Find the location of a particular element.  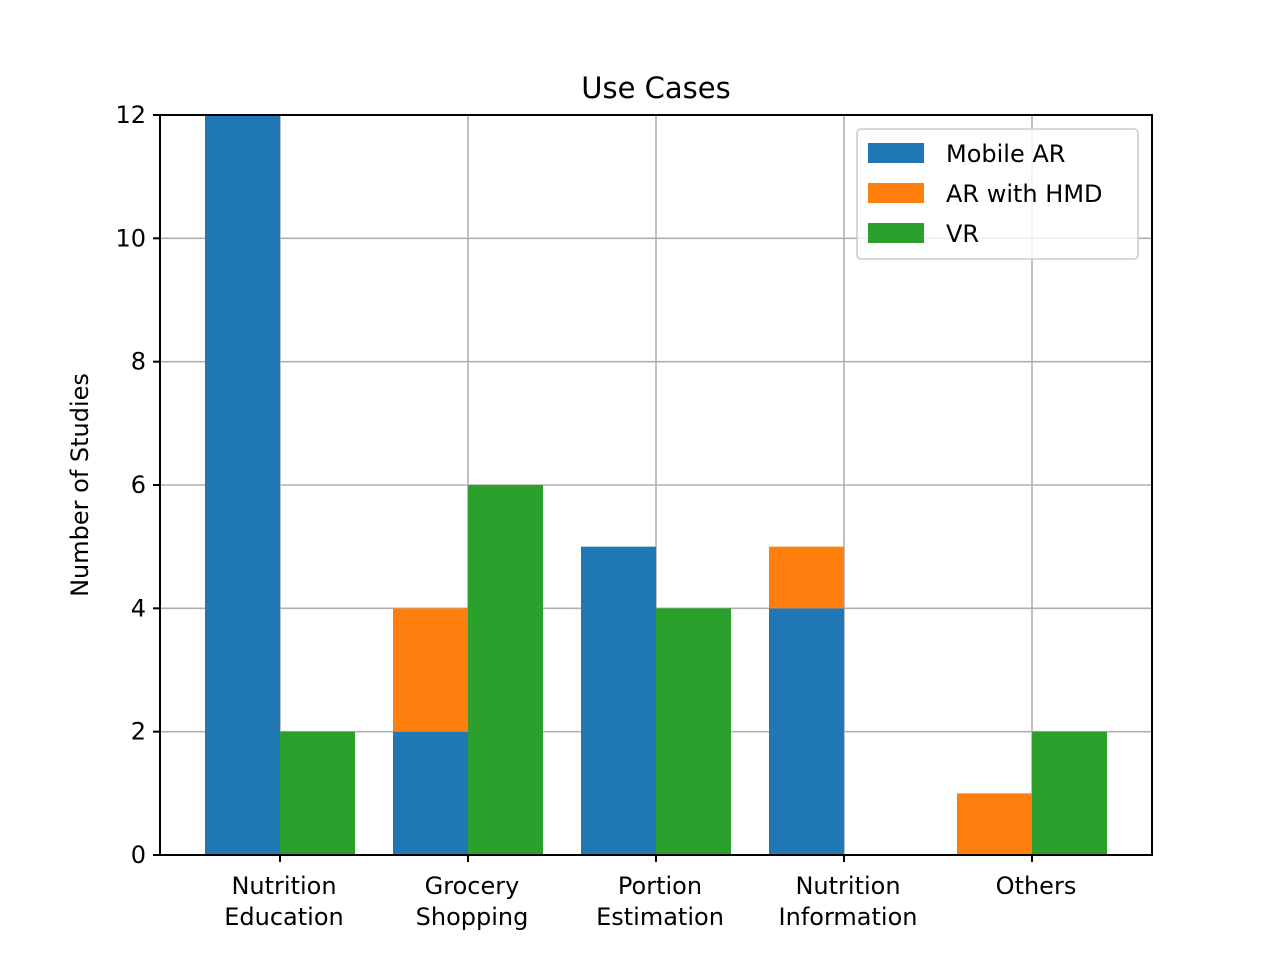

y-tick-label: 12 is located at coordinates (130, 115).